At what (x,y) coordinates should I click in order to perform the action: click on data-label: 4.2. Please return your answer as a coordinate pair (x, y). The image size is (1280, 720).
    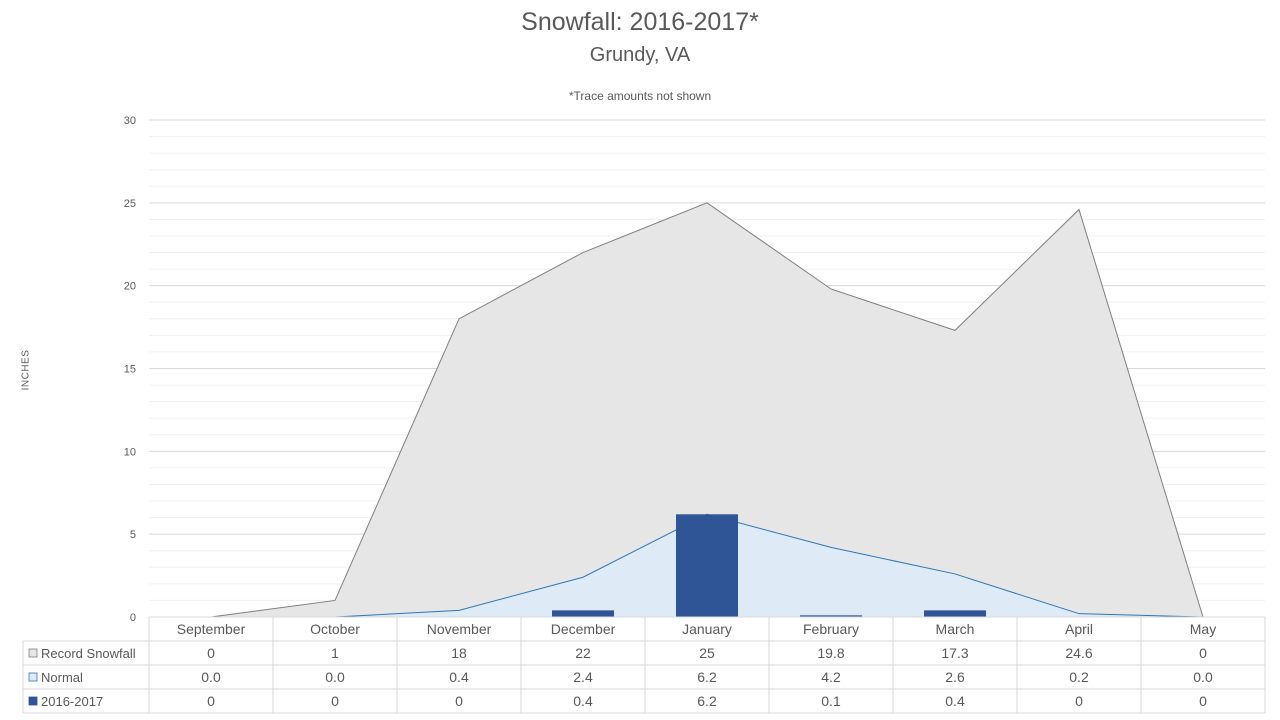
    Looking at the image, I should click on (831, 677).